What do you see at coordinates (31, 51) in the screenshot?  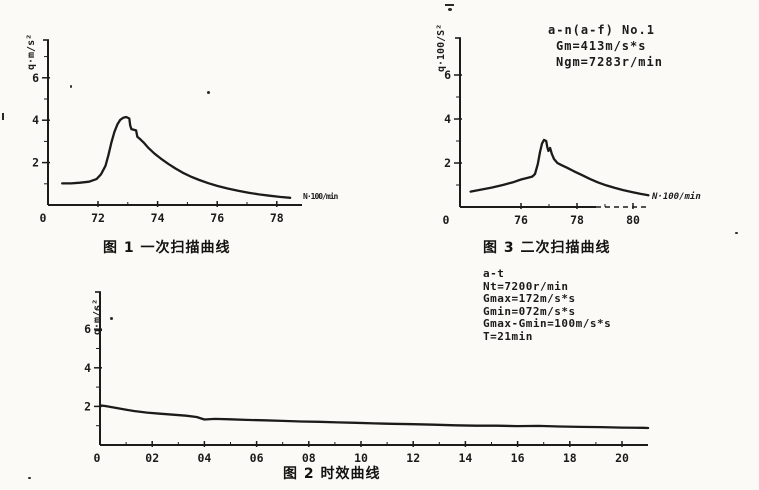 I see `fig1-y-axis-label: q·m/s²` at bounding box center [31, 51].